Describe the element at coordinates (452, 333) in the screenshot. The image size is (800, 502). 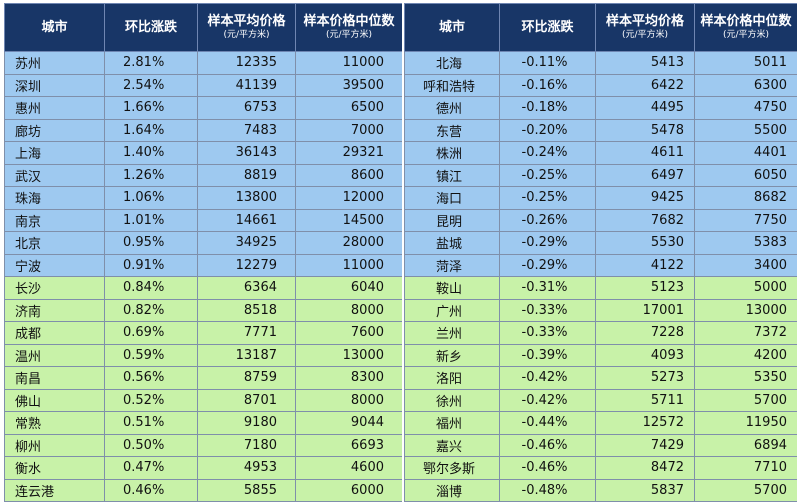
I see `city-cell: 兰州` at that location.